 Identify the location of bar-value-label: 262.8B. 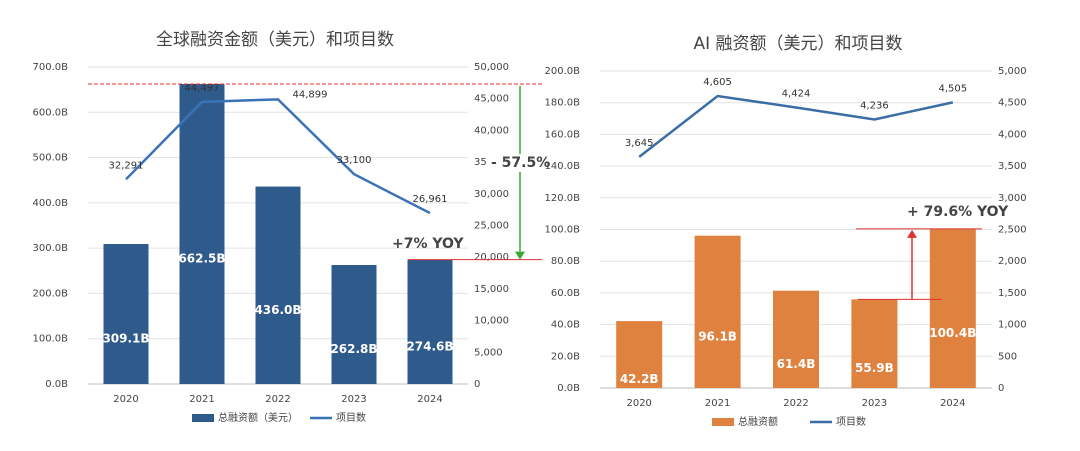
(353, 349).